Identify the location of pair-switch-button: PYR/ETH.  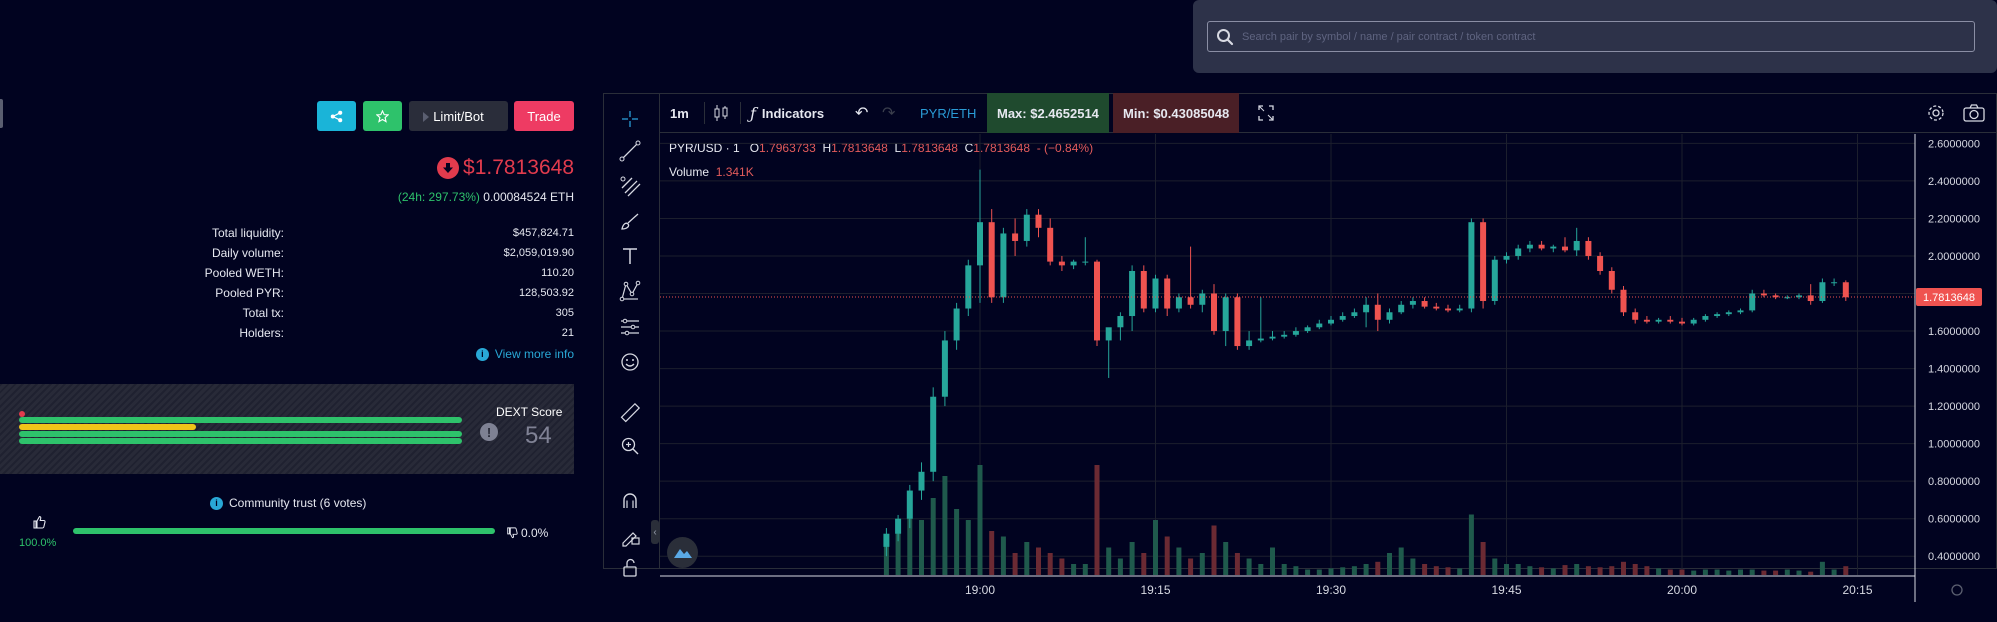
(948, 113).